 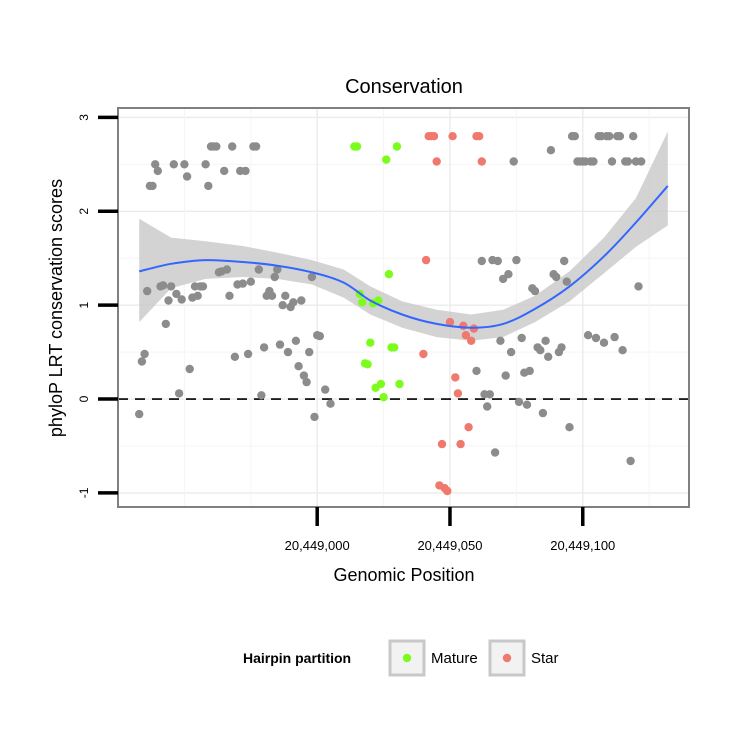 What do you see at coordinates (403, 575) in the screenshot?
I see `x-axis-label: Genomic Position` at bounding box center [403, 575].